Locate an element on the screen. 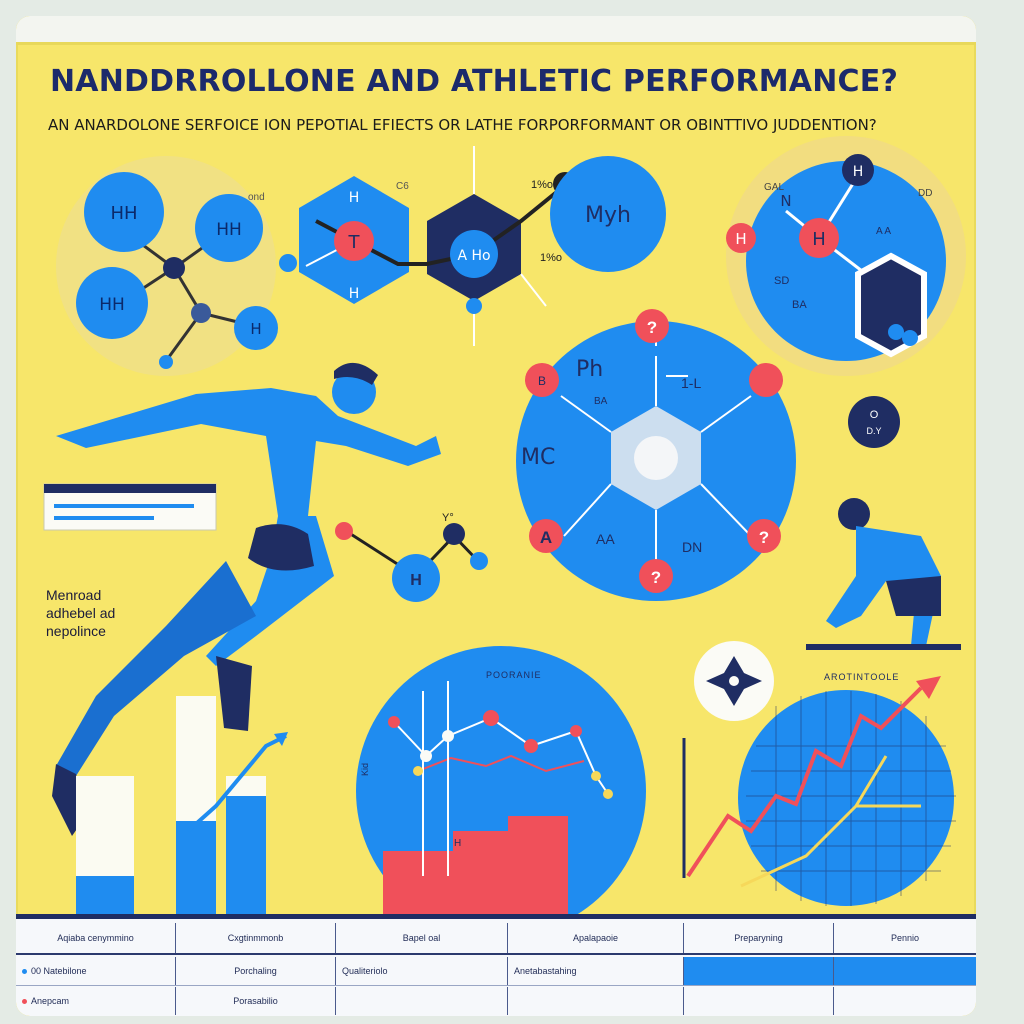  poster-title: NANDDRROLLONE AND ATHLETIC PERFORMANCE? is located at coordinates (474, 81).